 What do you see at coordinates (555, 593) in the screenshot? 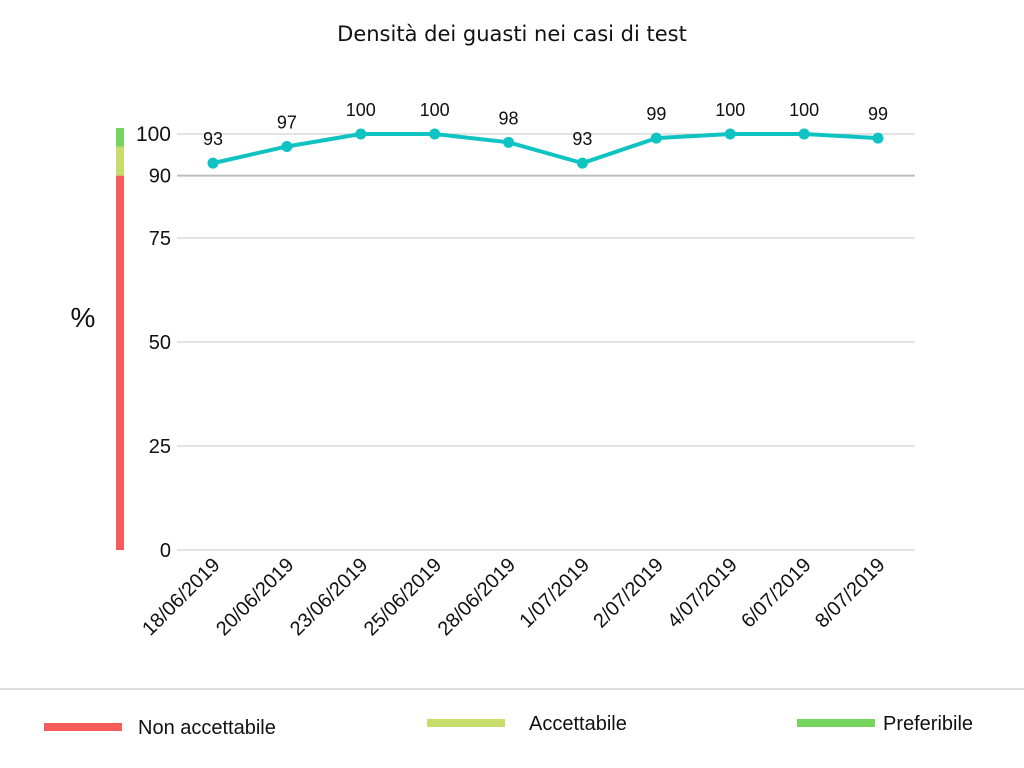
I see `x-tick-label: 1/07/2019` at bounding box center [555, 593].